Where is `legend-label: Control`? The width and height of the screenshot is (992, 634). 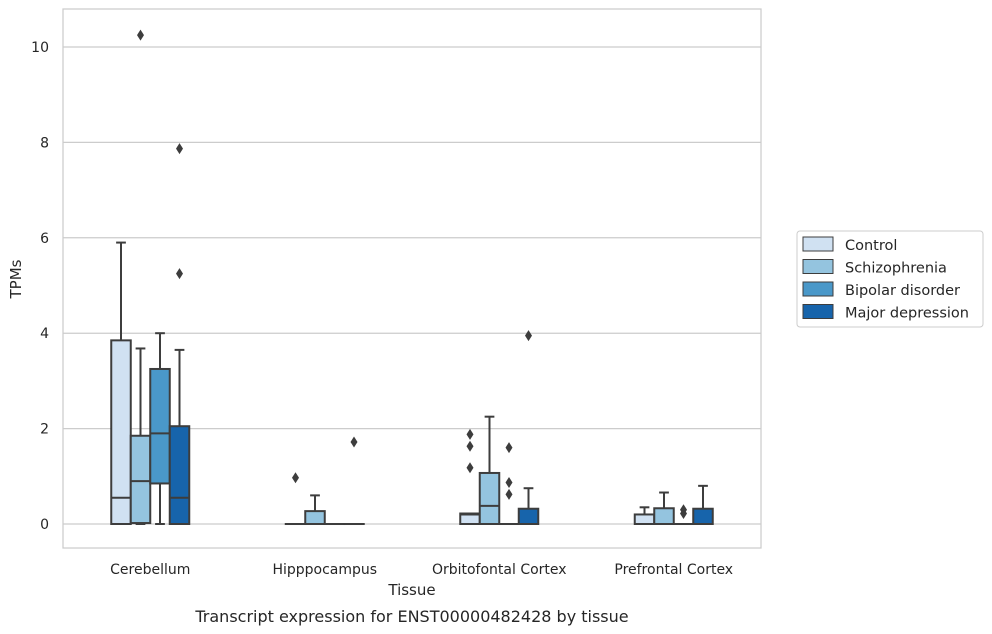
legend-label: Control is located at coordinates (871, 246).